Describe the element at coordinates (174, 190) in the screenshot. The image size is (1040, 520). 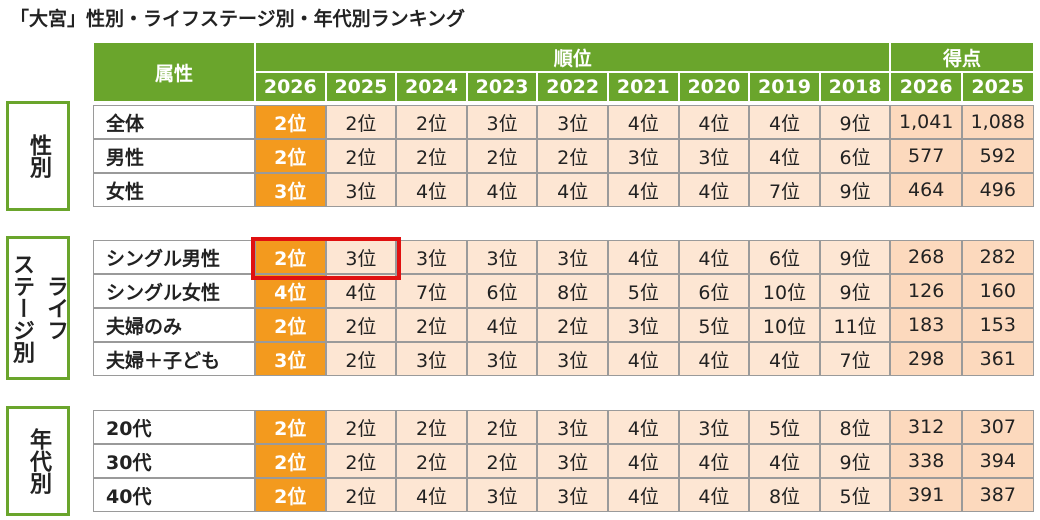
I see `row-name: 女性` at that location.